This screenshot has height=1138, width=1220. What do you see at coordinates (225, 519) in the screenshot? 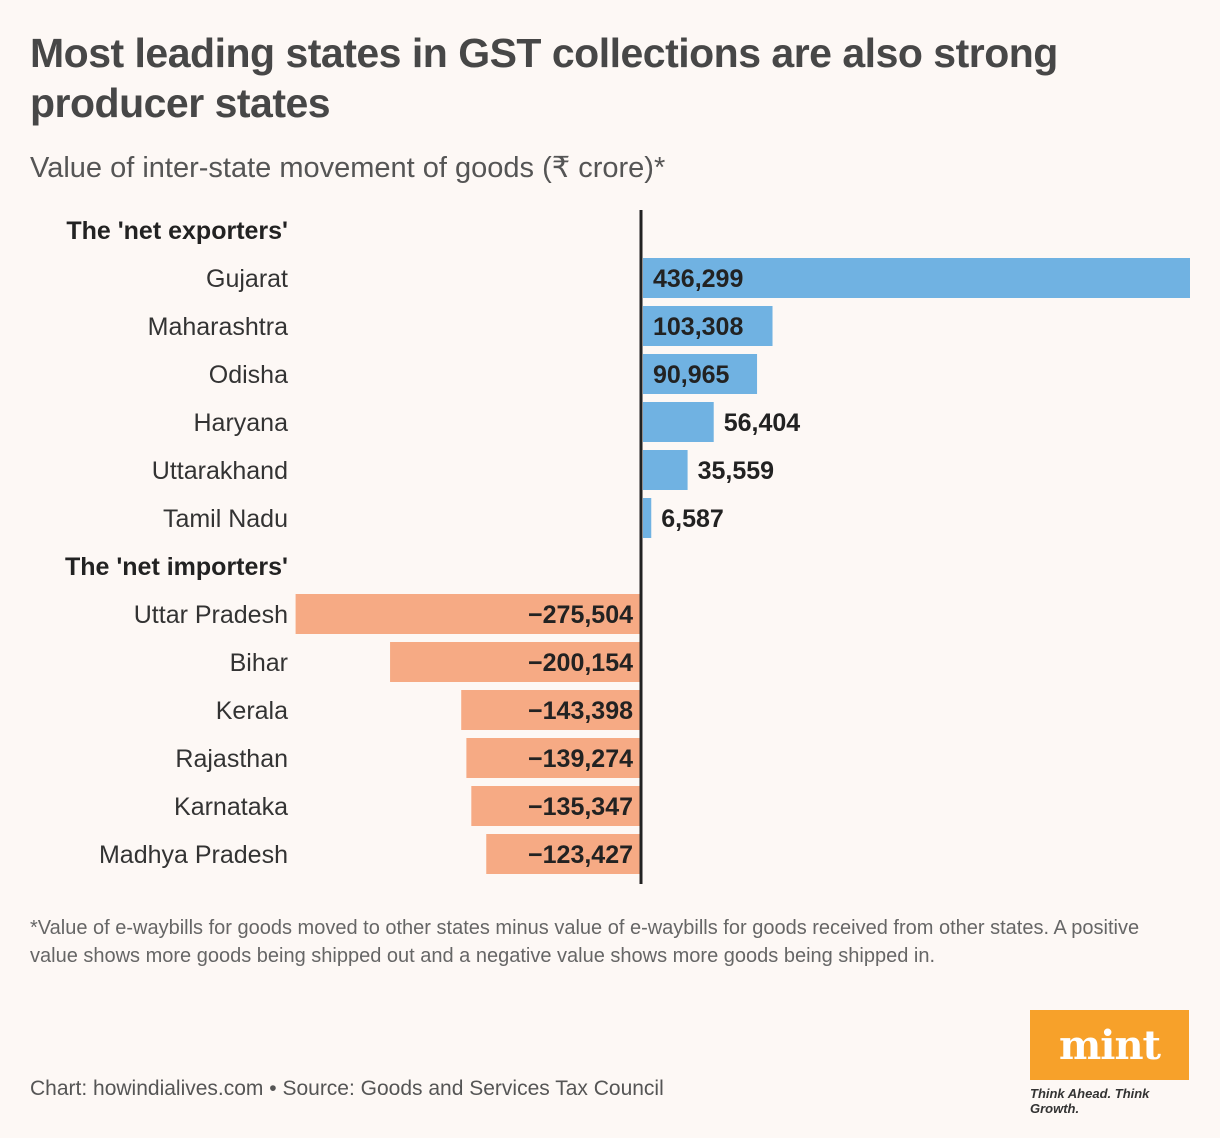
I see `category-label: Tamil Nadu` at bounding box center [225, 519].